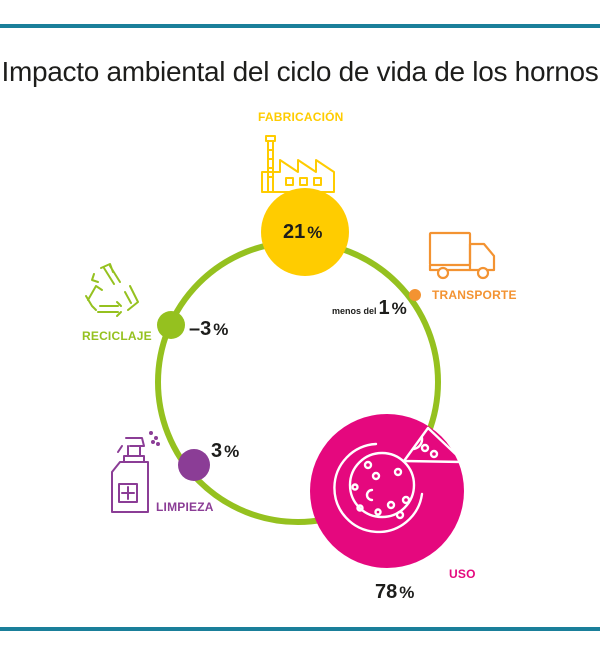  What do you see at coordinates (135, 472) in the screenshot?
I see `spray-bottle-icon` at bounding box center [135, 472].